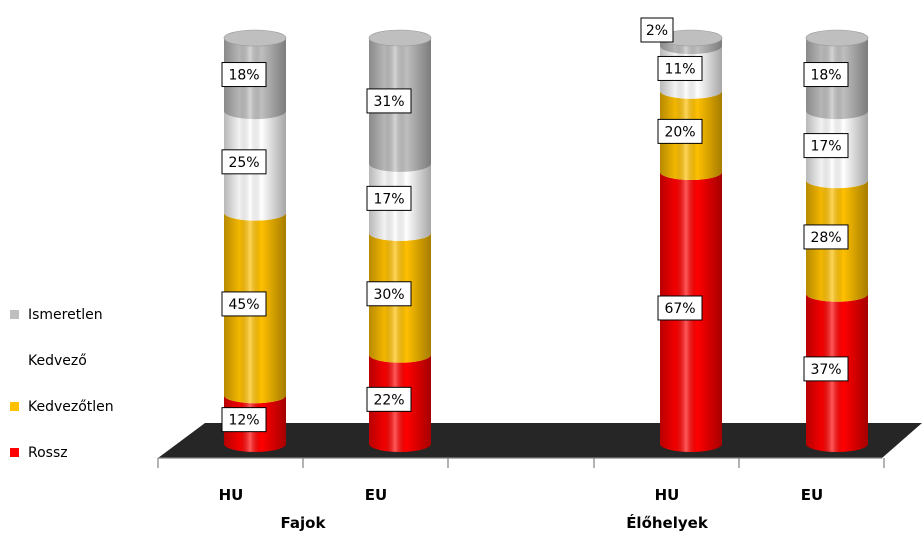 This screenshot has width=922, height=534. I want to click on data-label-text: 20%, so click(679, 132).